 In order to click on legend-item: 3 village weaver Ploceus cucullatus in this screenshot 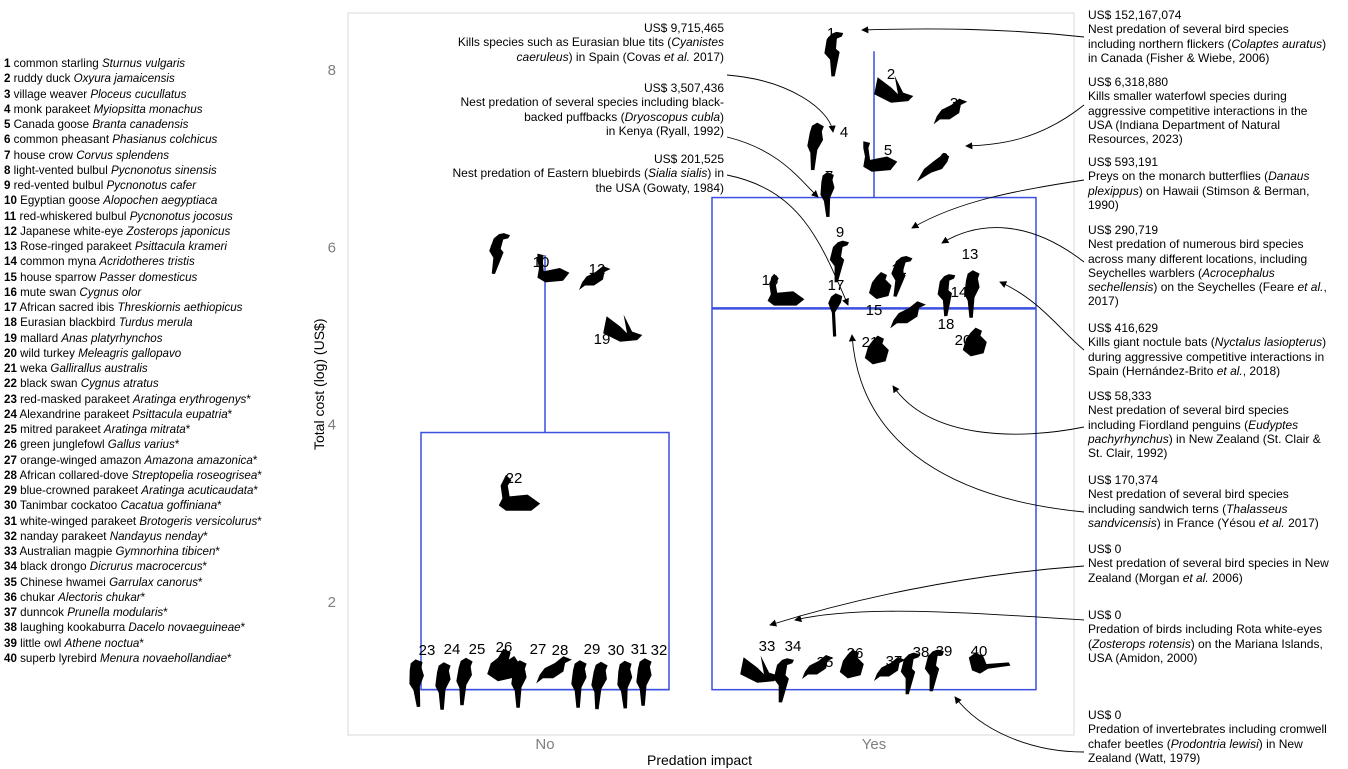, I will do `click(164, 94)`.